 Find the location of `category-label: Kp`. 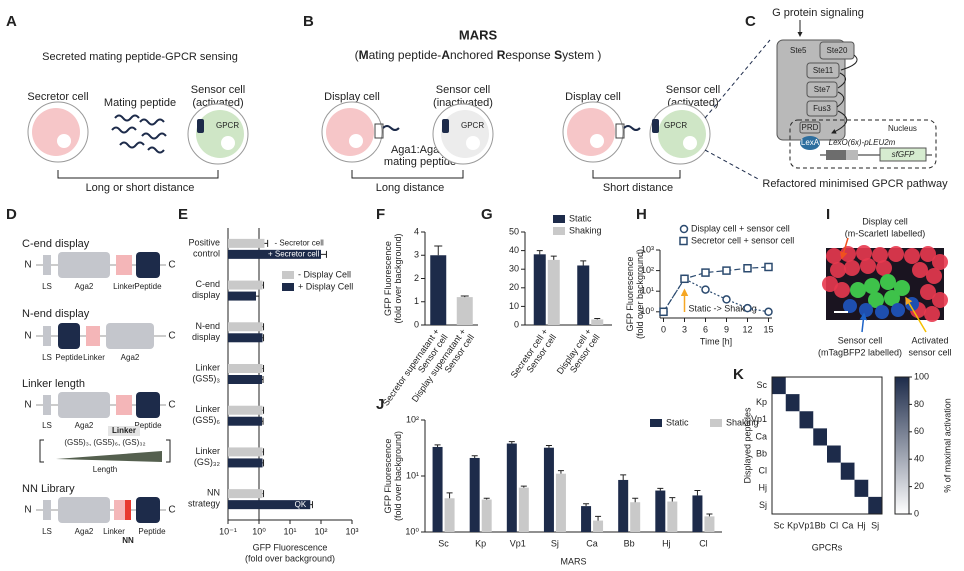

category-label: Kp is located at coordinates (480, 543).